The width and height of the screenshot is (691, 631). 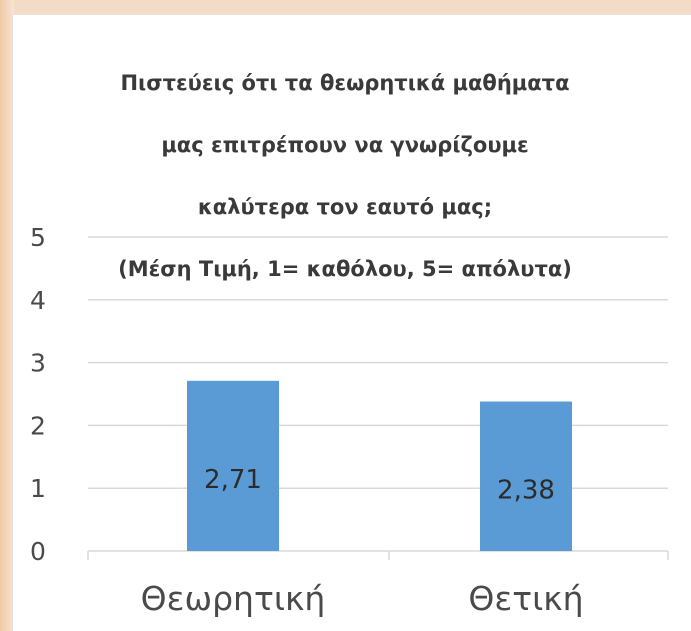 What do you see at coordinates (345, 83) in the screenshot?
I see `chart-title-line-1: Πιστεύεις ότι τα θεωρητικά μαθήματα` at bounding box center [345, 83].